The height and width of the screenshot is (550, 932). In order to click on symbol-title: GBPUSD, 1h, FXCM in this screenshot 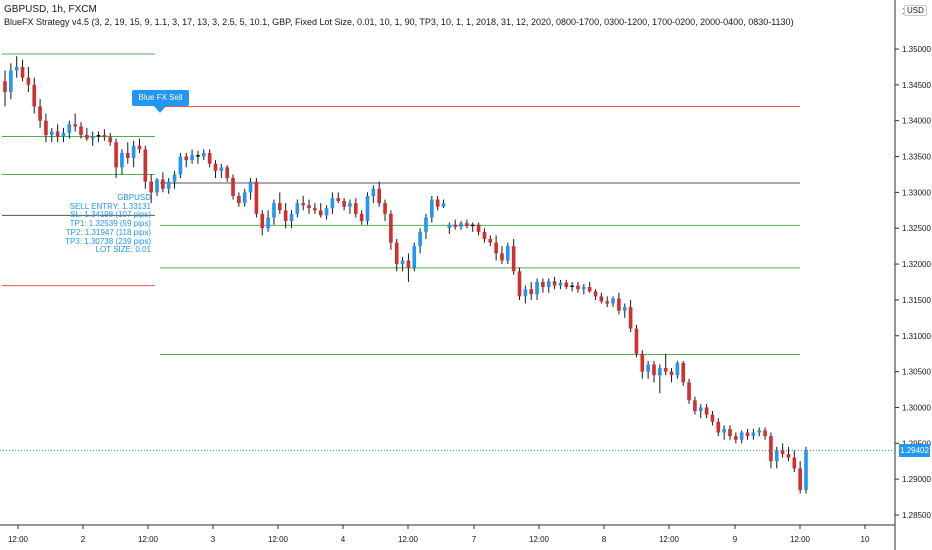, I will do `click(50, 9)`.